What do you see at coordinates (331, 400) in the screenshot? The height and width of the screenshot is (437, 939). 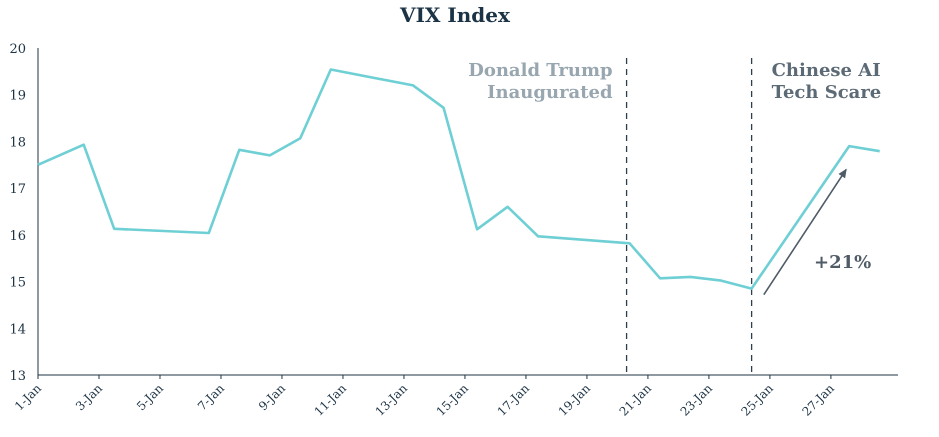 I see `x-tick-label: 11-Jan` at bounding box center [331, 400].